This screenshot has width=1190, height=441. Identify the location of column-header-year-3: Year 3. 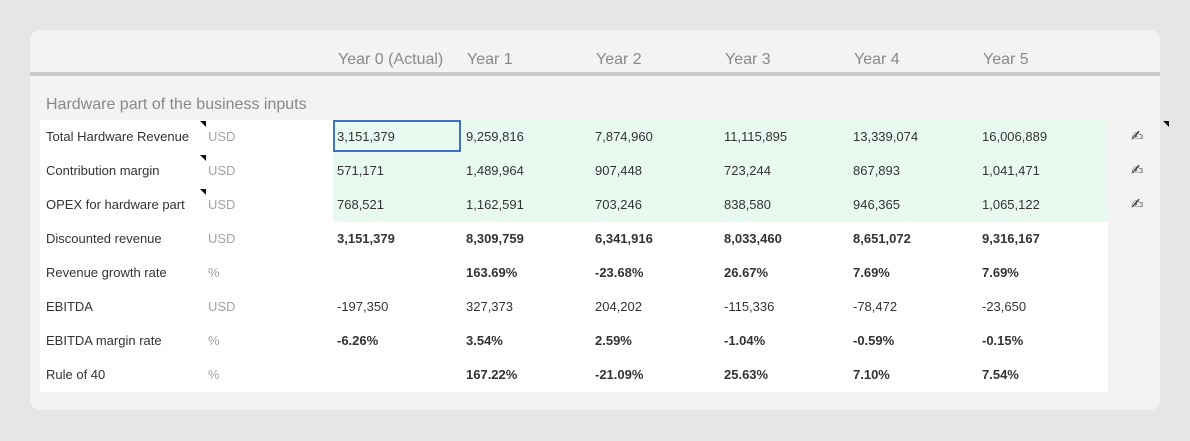
(748, 59).